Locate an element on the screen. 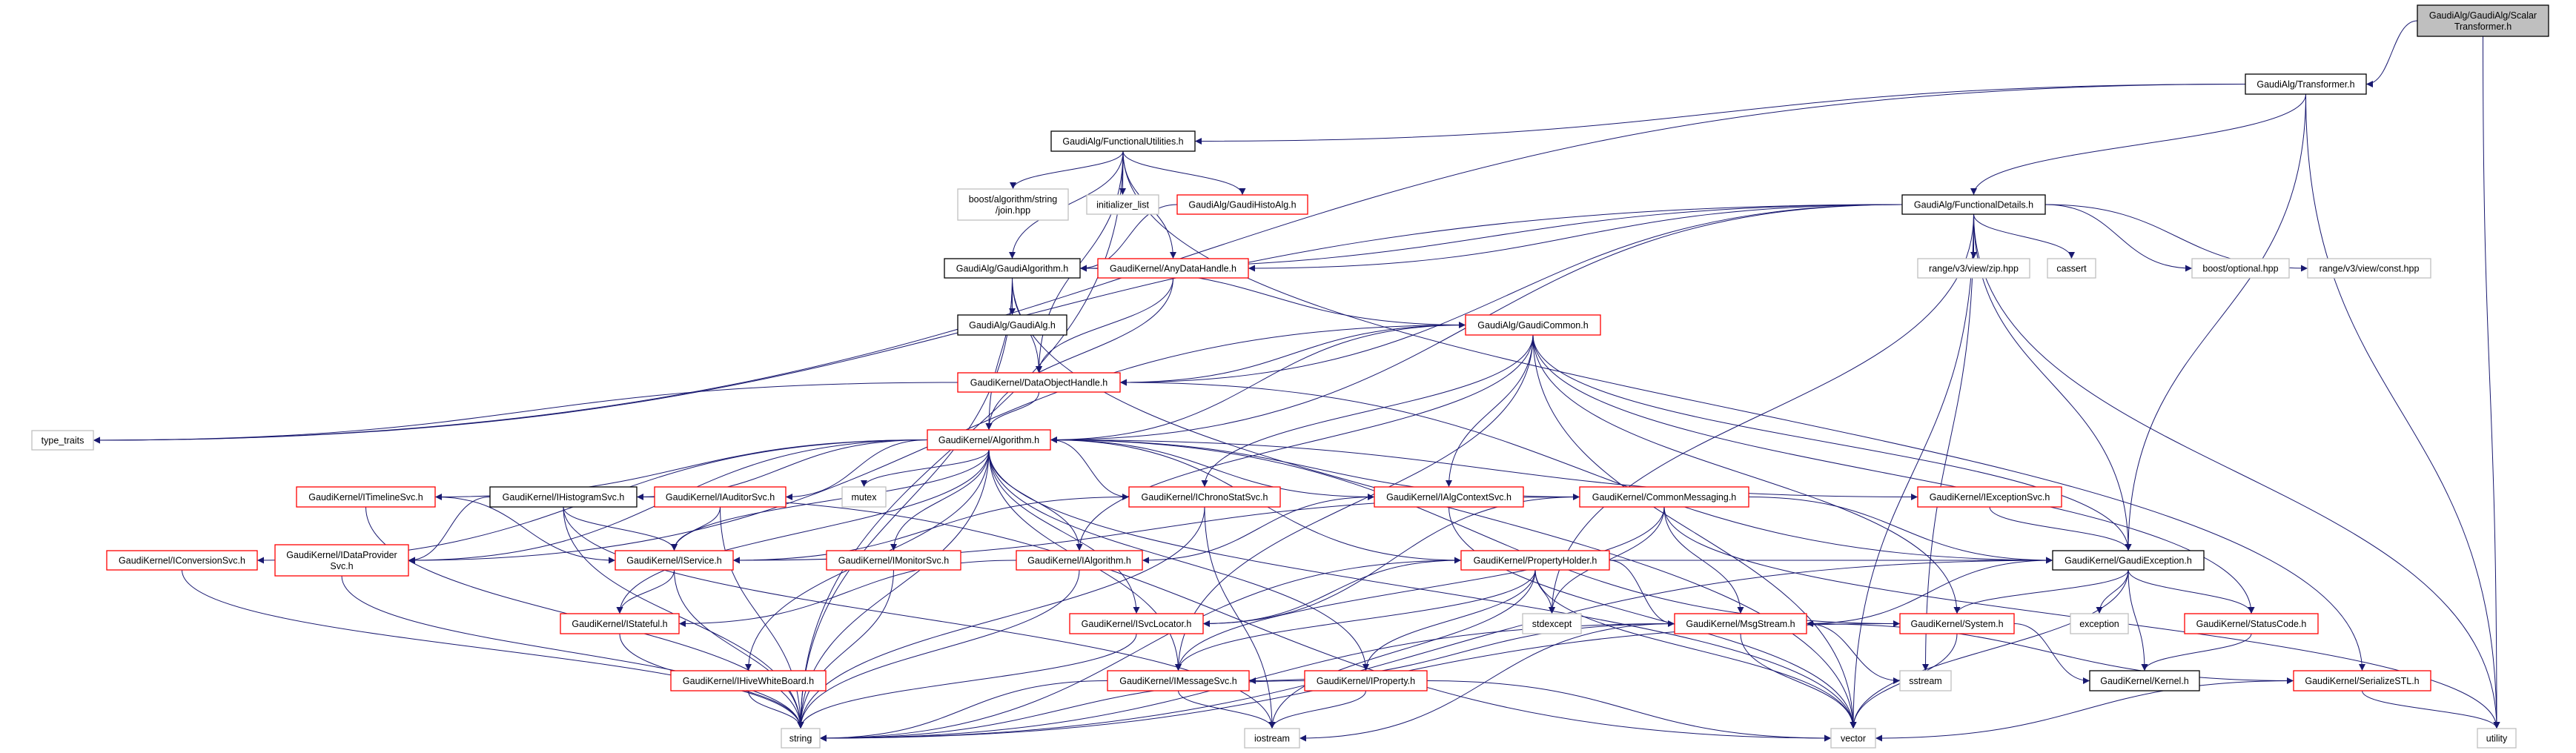 The height and width of the screenshot is (753, 2576). edge-gaudicommon-to-statuscode is located at coordinates (1893, 474).